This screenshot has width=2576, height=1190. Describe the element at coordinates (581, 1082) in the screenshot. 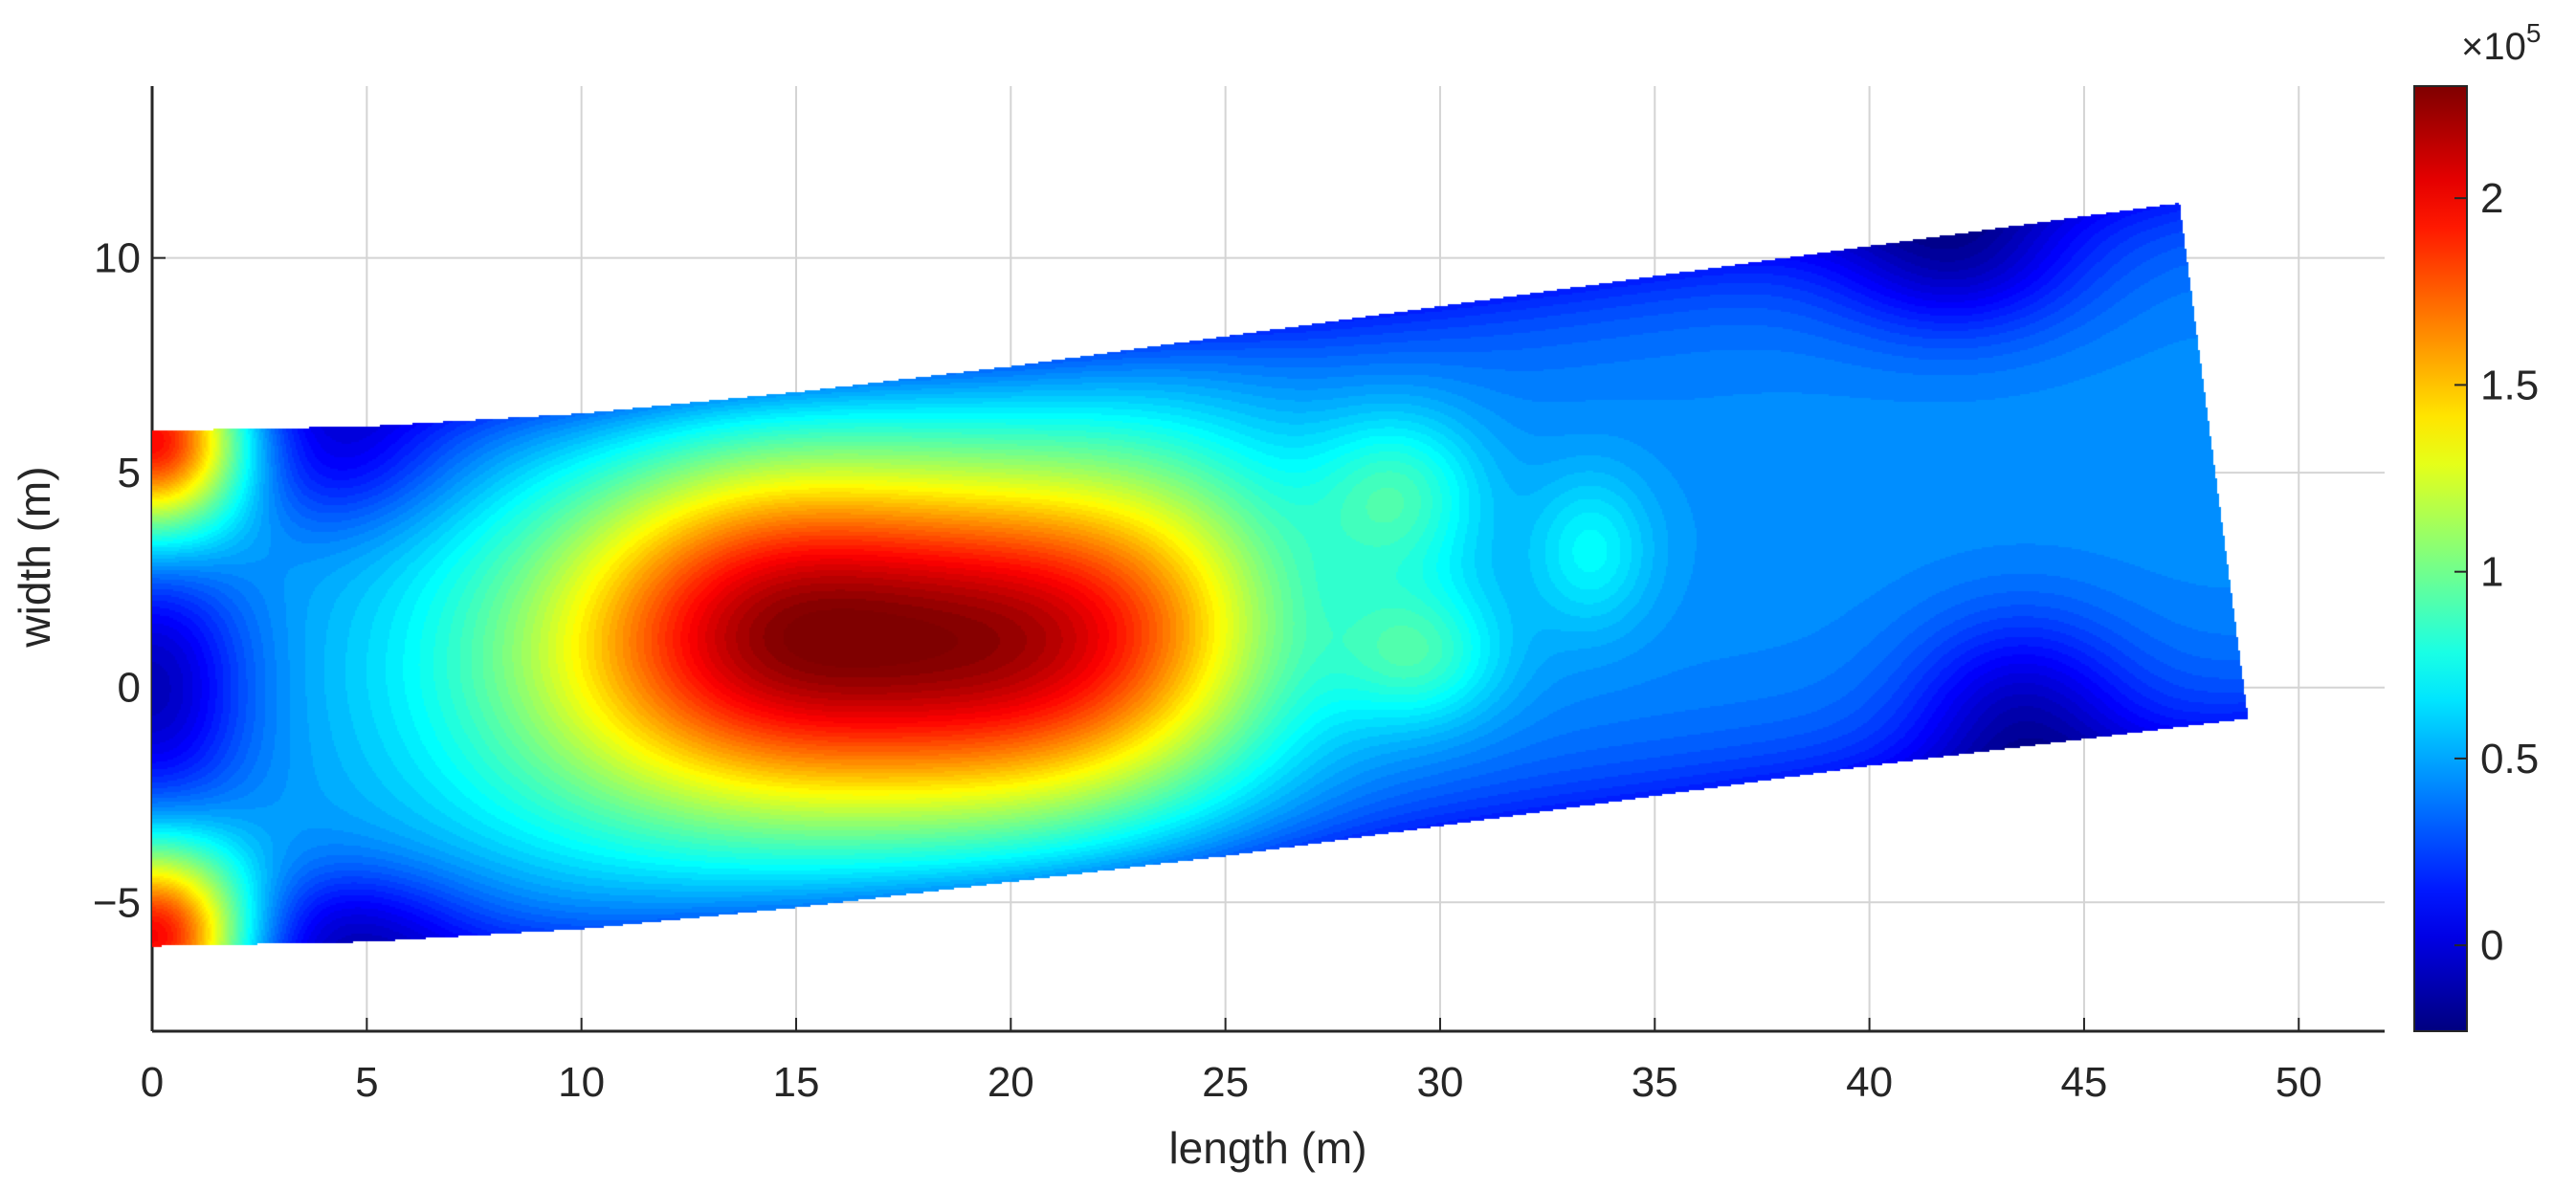

I see `x-tick-label: 10` at that location.